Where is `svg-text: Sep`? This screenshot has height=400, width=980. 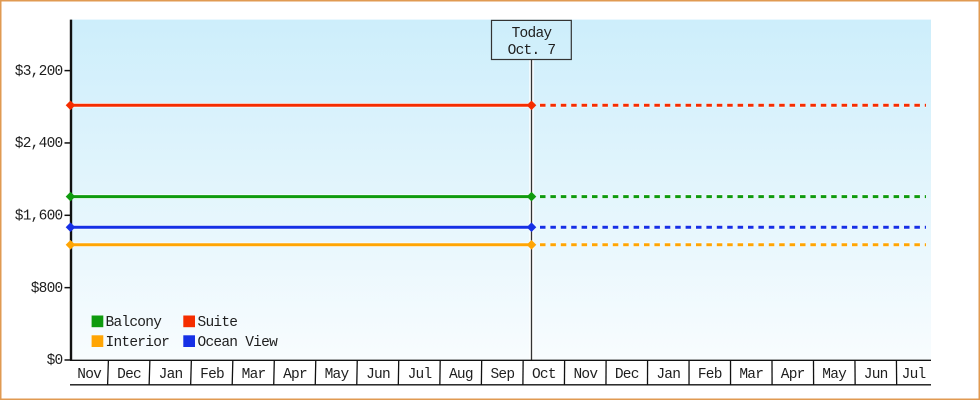 svg-text: Sep is located at coordinates (502, 375).